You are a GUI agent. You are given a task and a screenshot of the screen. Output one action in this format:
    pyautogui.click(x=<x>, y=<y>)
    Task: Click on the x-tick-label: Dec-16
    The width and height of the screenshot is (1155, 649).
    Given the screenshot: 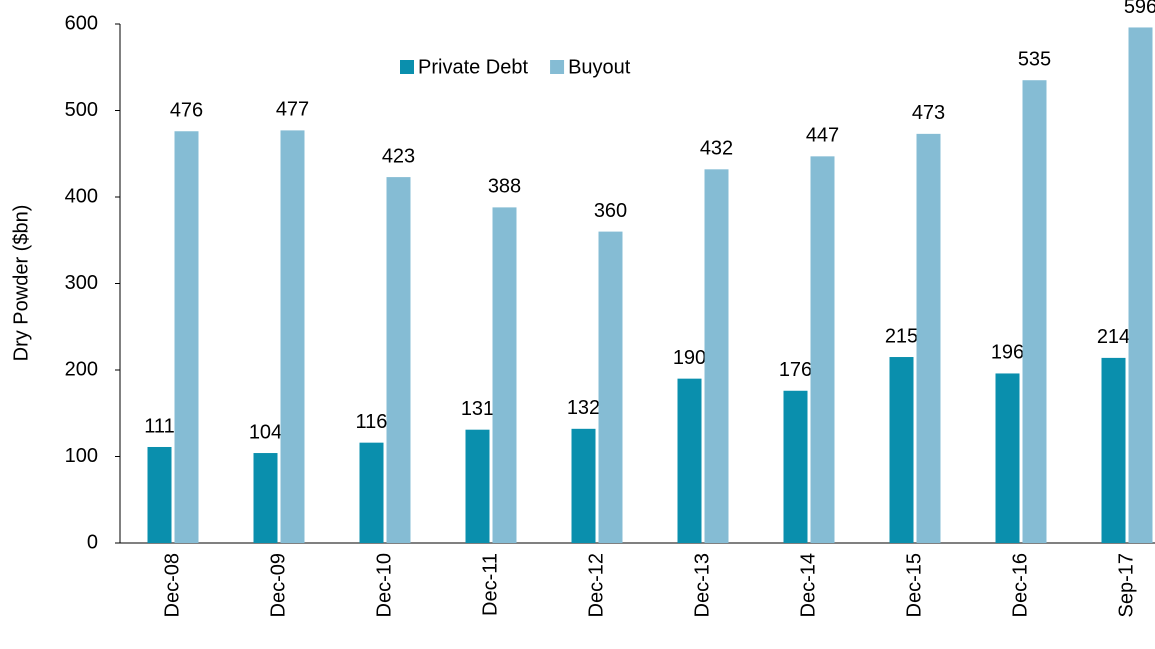 What is the action you would take?
    pyautogui.click(x=1020, y=585)
    